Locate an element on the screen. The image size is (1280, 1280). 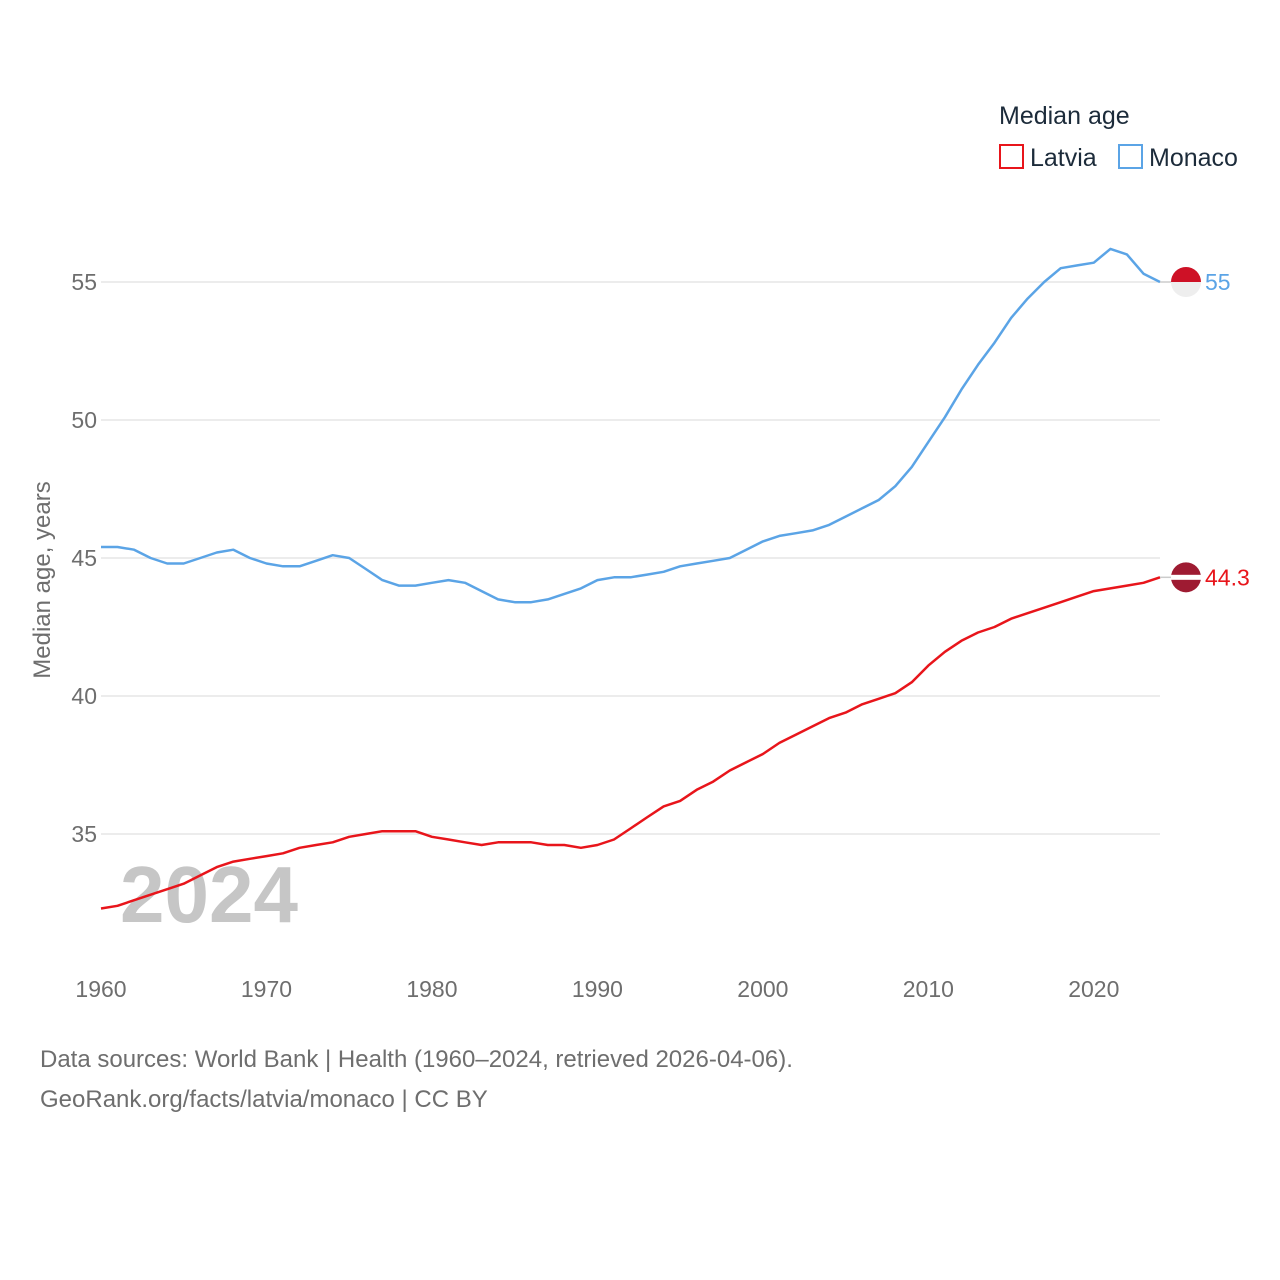
y-tick-label: 55 is located at coordinates (84, 282).